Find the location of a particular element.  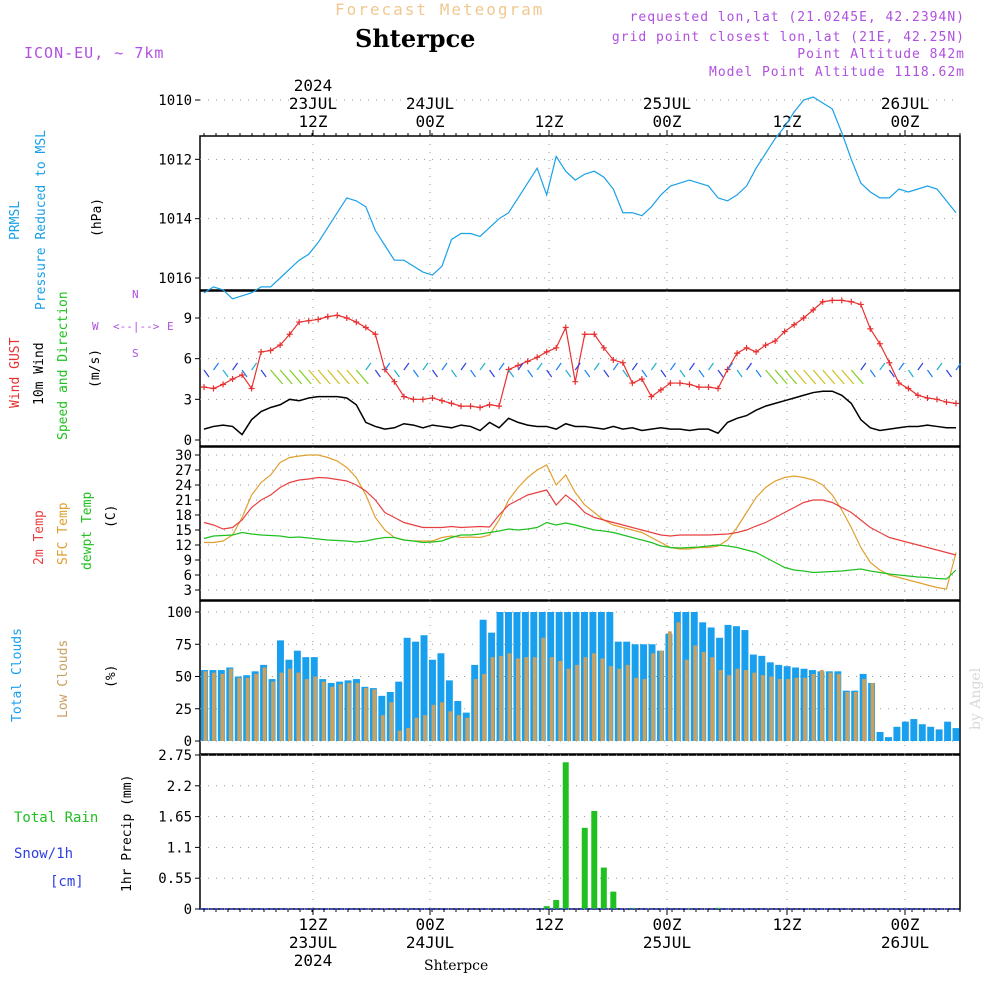

y-tick-label: 1010 is located at coordinates (175, 101).